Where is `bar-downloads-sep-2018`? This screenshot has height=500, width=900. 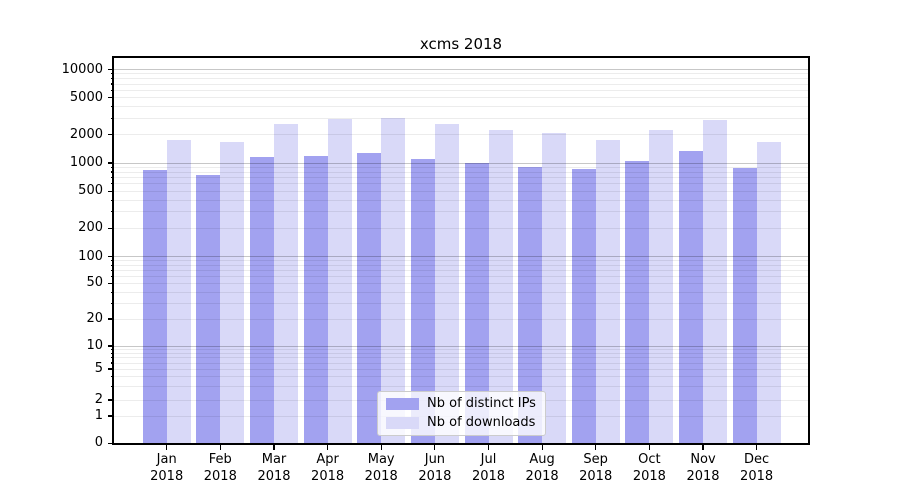 bar-downloads-sep-2018 is located at coordinates (607, 291).